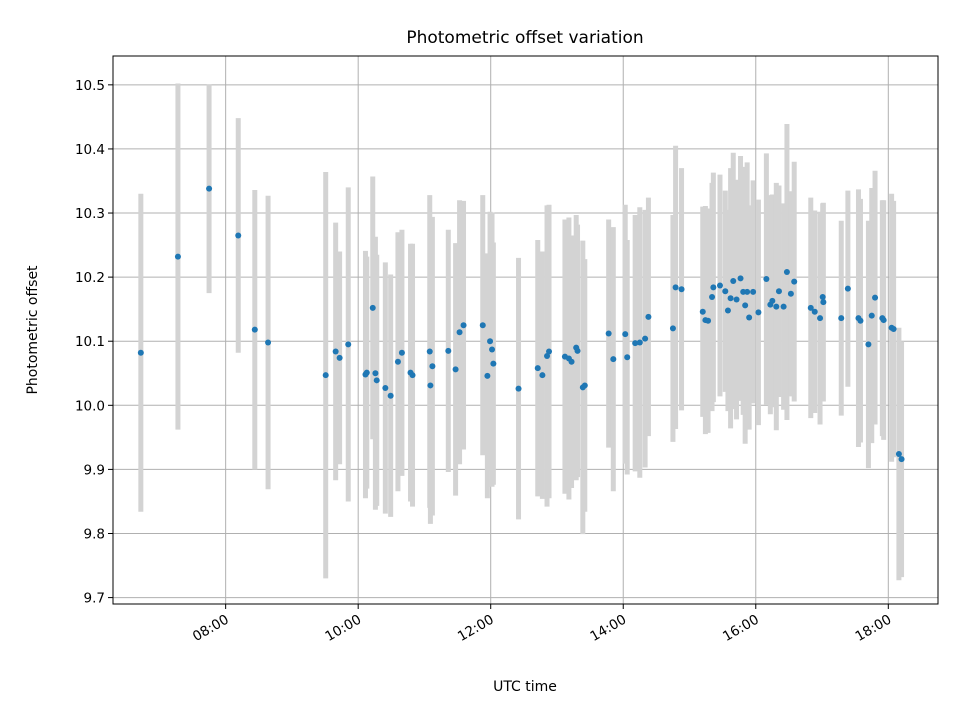  I want to click on y-tick-label: 10.5, so click(90, 86).